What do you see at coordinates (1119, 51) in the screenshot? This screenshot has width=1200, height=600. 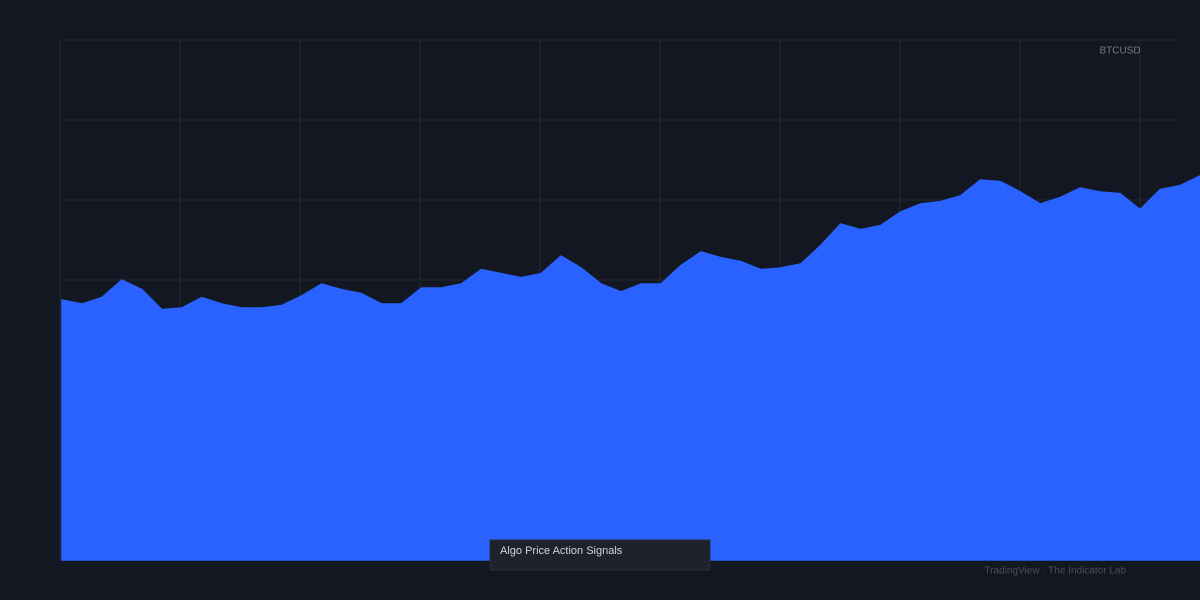 I see `symbol-label: BTCUSD` at bounding box center [1119, 51].